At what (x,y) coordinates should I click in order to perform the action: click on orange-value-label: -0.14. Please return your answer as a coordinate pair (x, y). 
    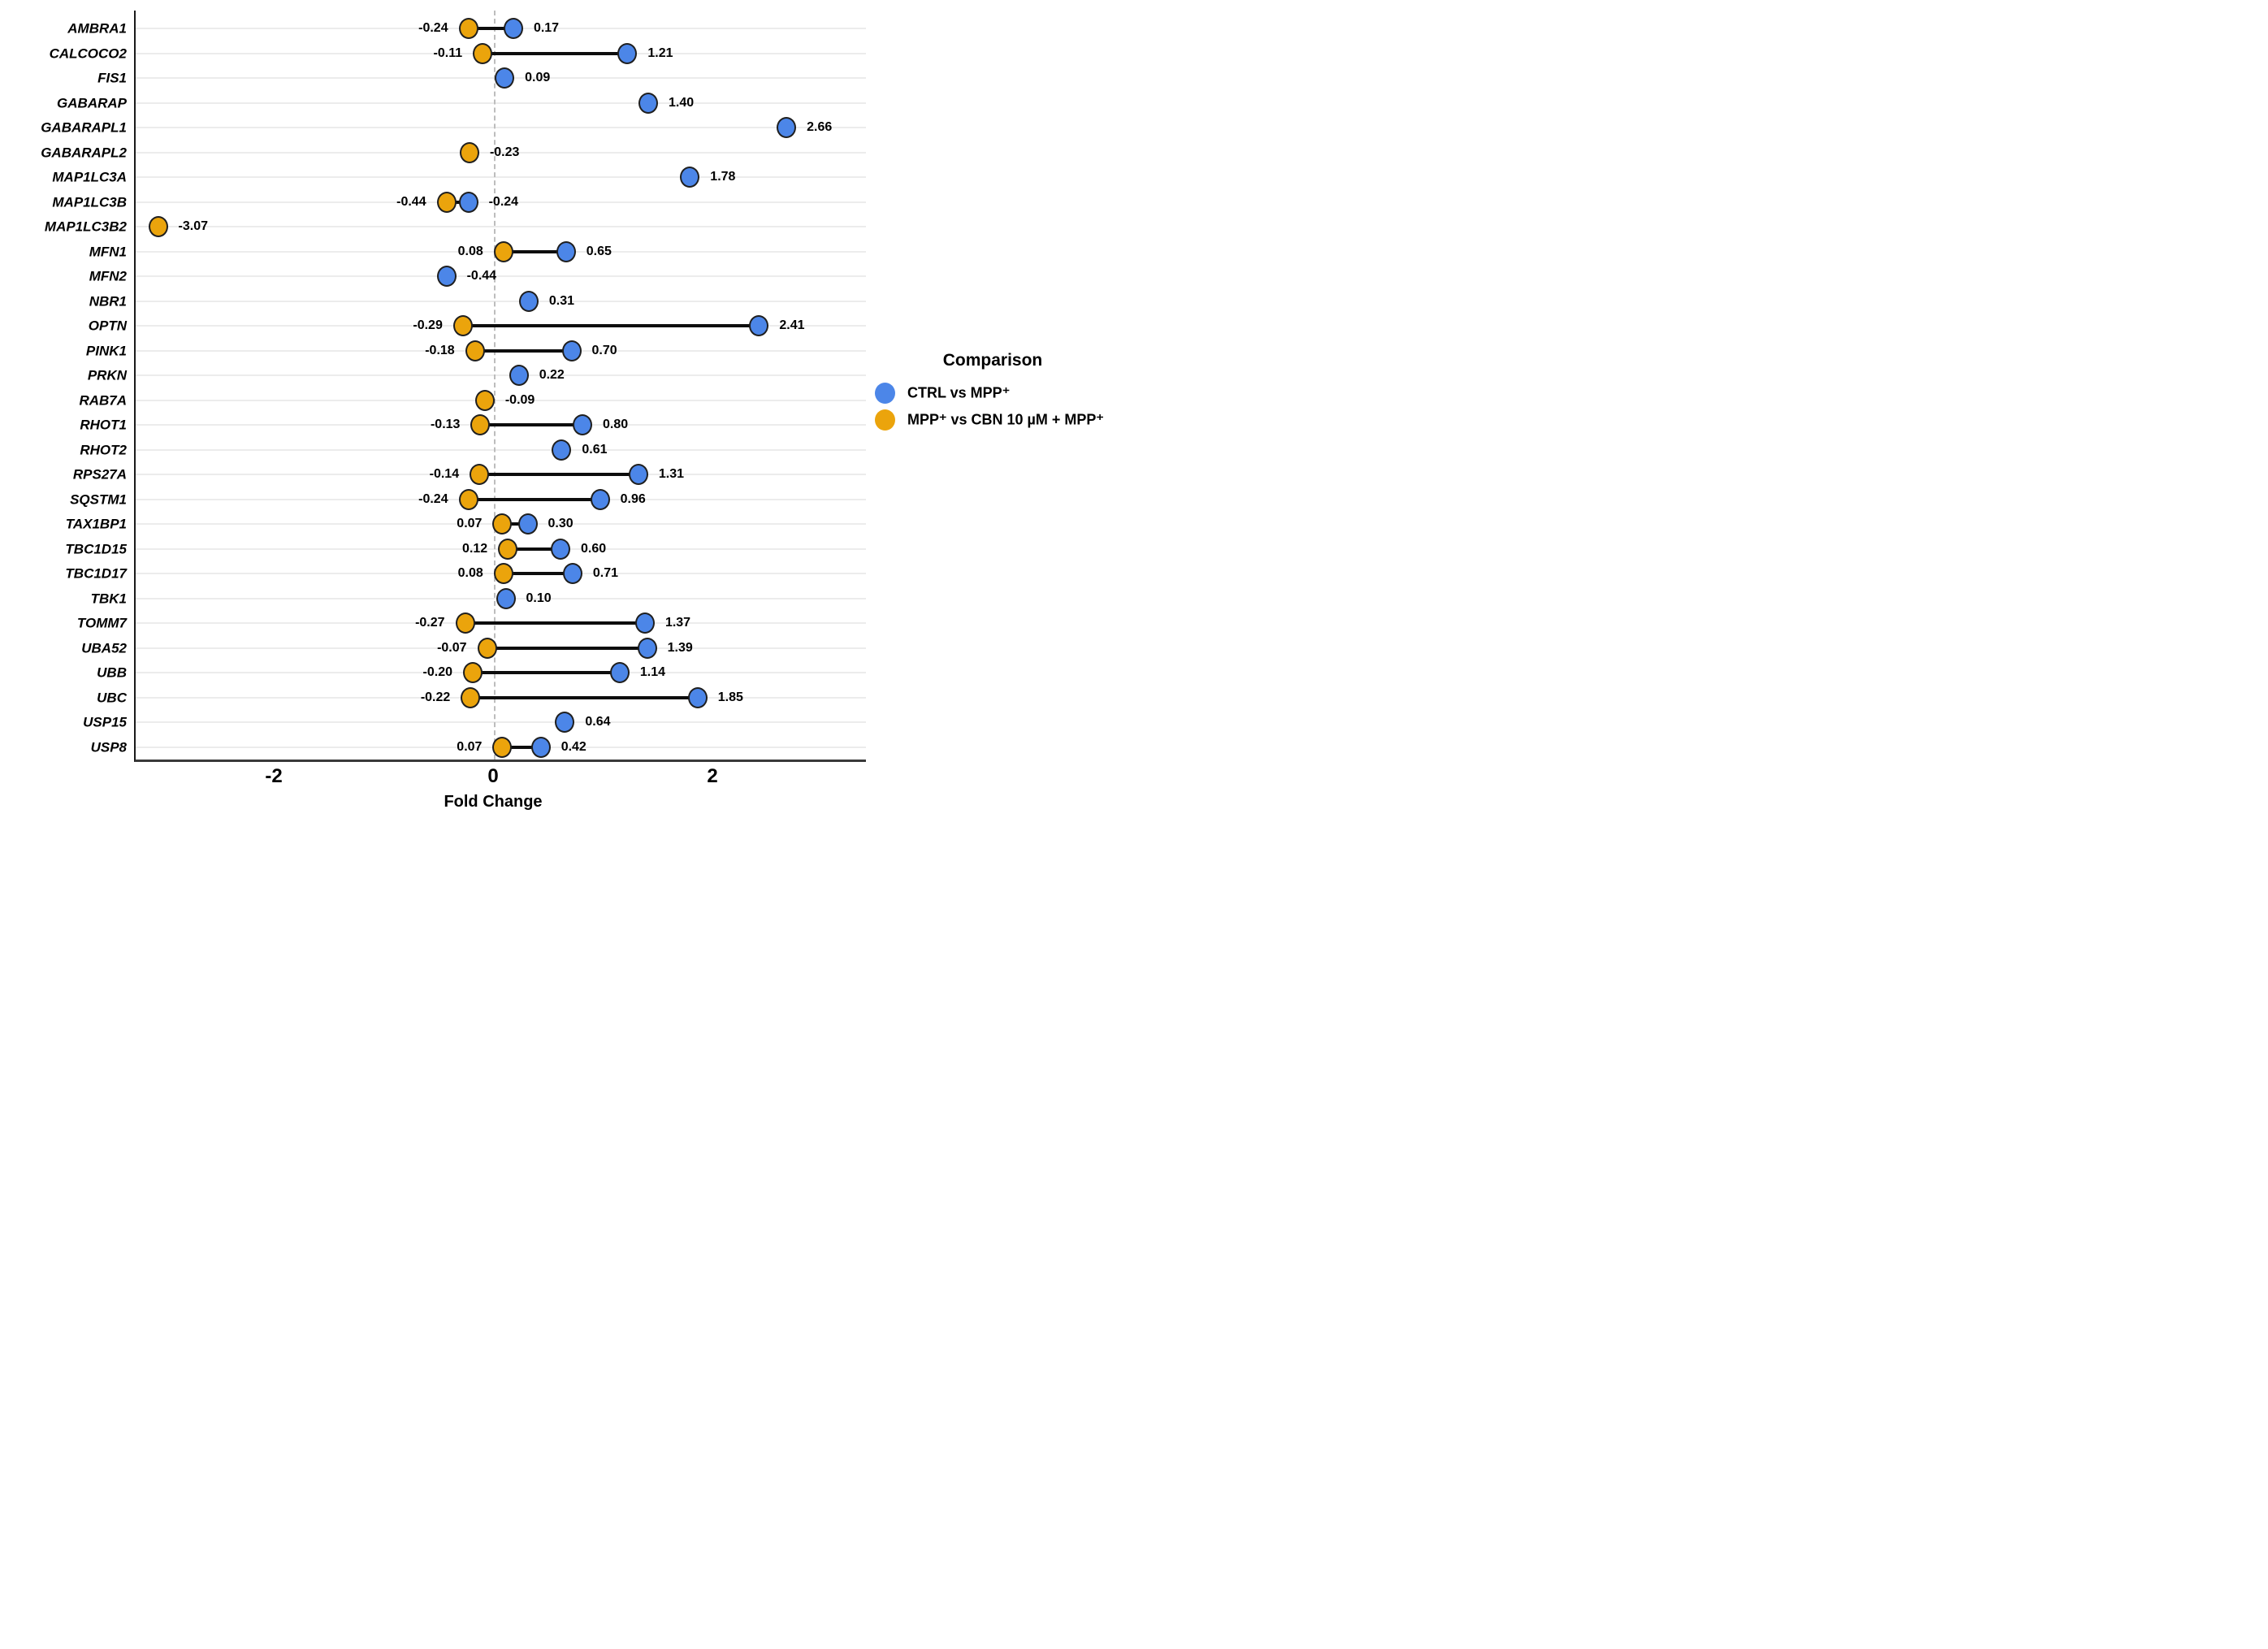
    Looking at the image, I should click on (445, 474).